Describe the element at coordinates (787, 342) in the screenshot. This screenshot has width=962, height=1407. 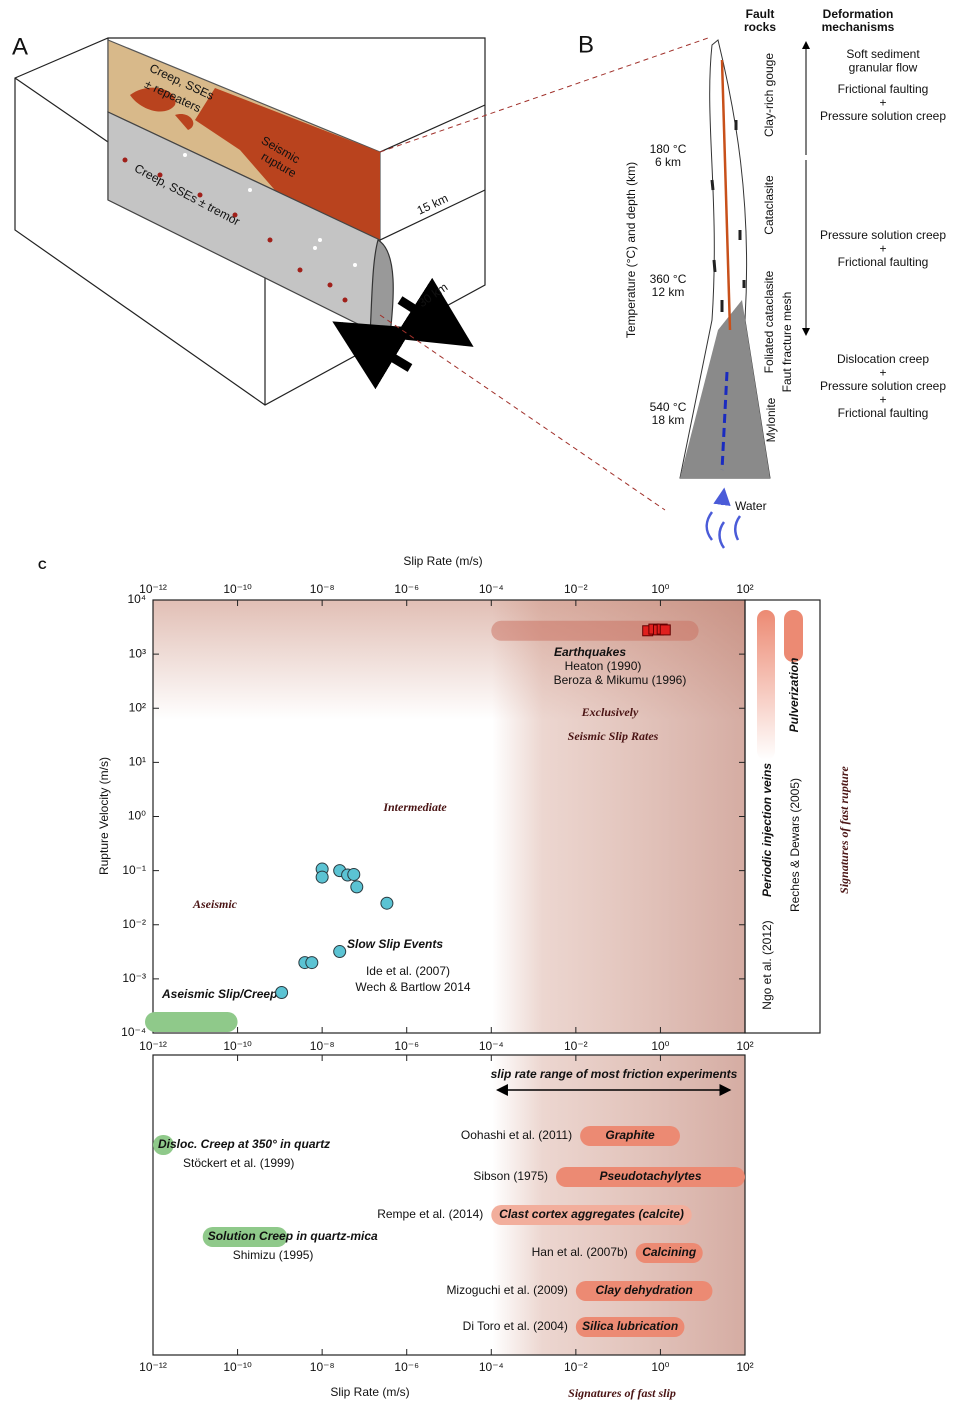
I see `fault-rock: Faut fracture mesh` at that location.